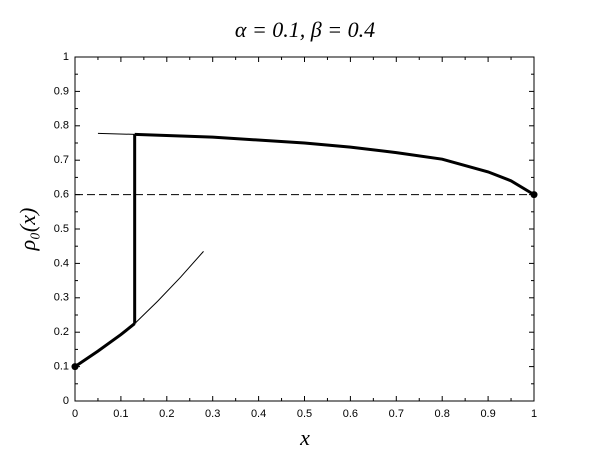  I want to click on x-tick-label: 0, so click(75, 414).